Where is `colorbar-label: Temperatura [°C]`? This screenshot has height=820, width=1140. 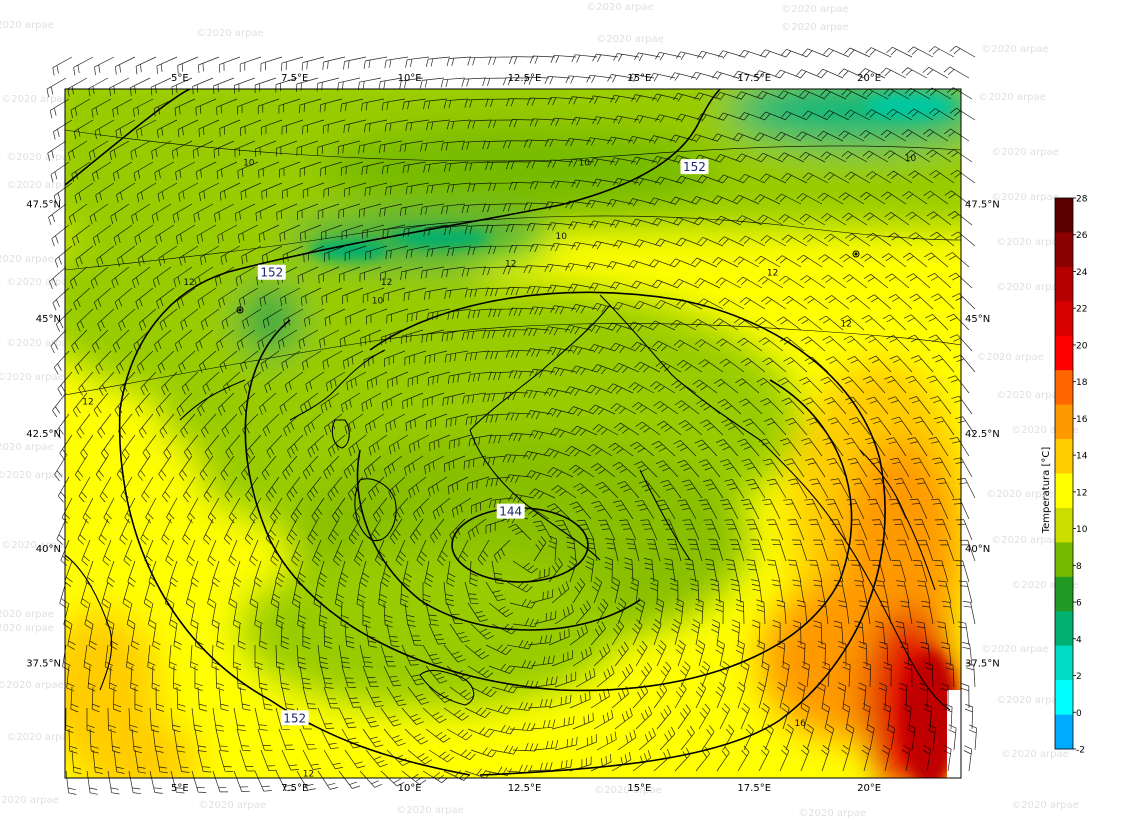 colorbar-label: Temperatura [°C] is located at coordinates (1046, 491).